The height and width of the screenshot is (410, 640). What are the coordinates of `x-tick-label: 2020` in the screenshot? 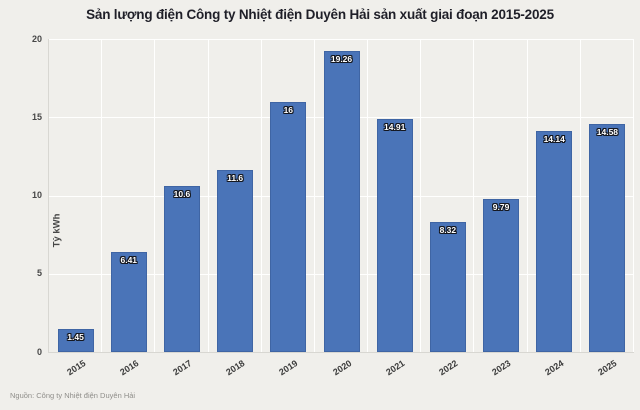 It's located at (341, 368).